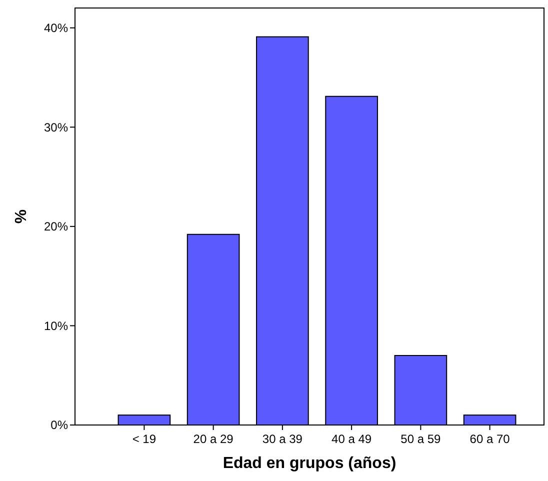 The width and height of the screenshot is (548, 481). I want to click on x-tick-label: 50 a 59, so click(421, 439).